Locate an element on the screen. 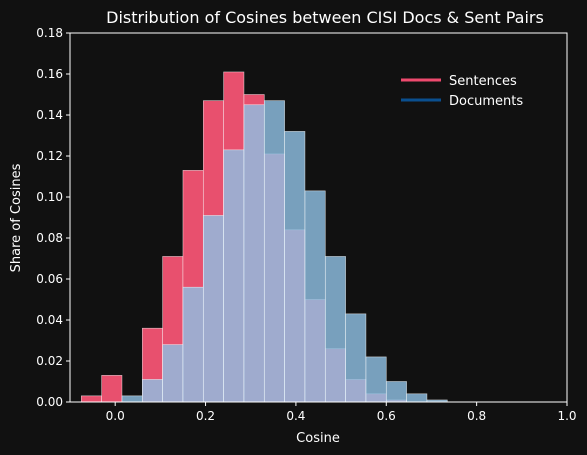  x-axis-label: Cosine is located at coordinates (318, 438).